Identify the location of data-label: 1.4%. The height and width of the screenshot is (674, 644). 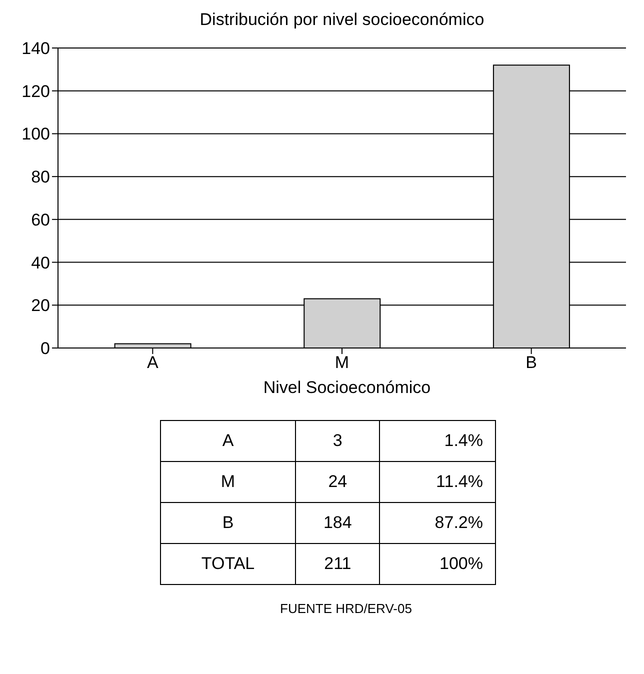
(438, 441).